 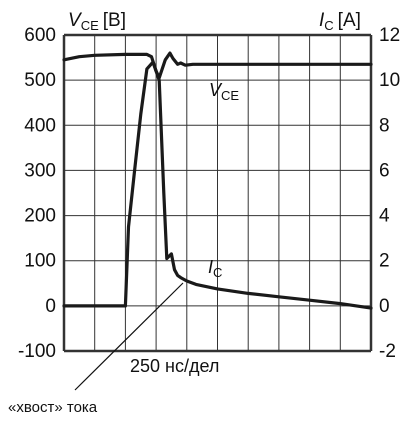 I want to click on annotation-arrow, so click(x=129, y=336).